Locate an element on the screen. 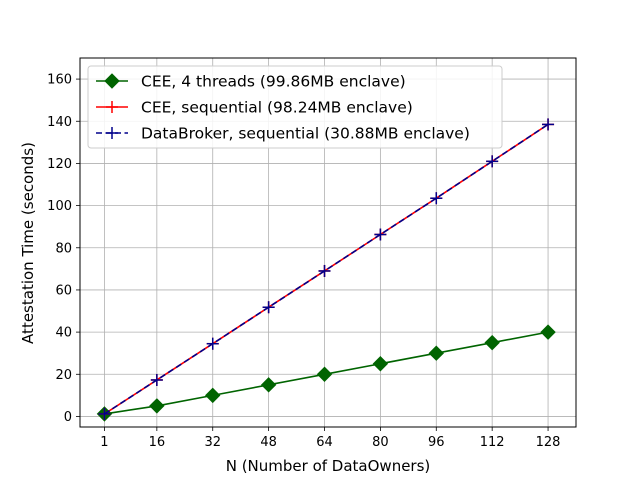  x-tick-label: 128 is located at coordinates (548, 442).